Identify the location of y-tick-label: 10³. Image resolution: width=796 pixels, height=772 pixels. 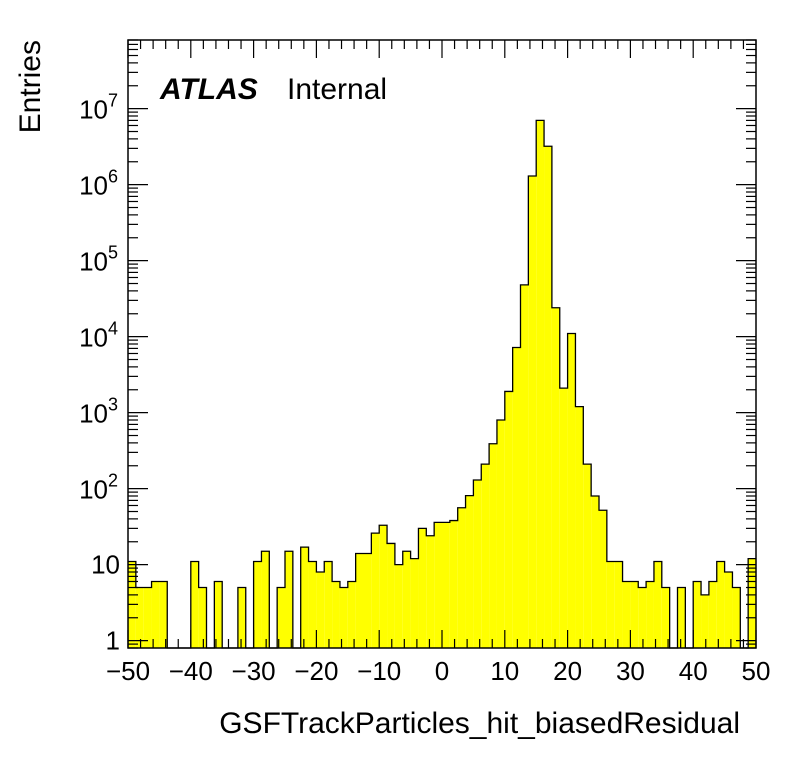
(98, 412).